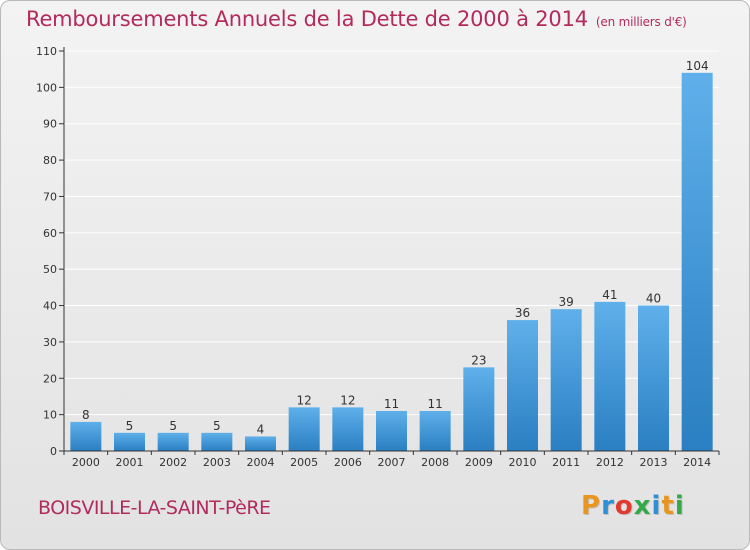 The width and height of the screenshot is (750, 550). Describe the element at coordinates (435, 404) in the screenshot. I see `data-label-2008: 11` at that location.